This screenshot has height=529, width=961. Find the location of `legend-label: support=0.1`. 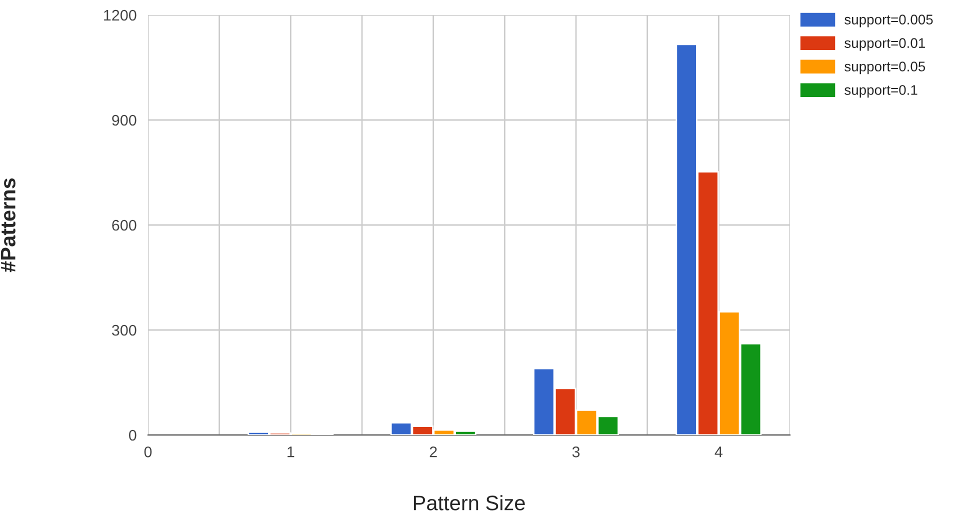

legend-label: support=0.1 is located at coordinates (881, 91).